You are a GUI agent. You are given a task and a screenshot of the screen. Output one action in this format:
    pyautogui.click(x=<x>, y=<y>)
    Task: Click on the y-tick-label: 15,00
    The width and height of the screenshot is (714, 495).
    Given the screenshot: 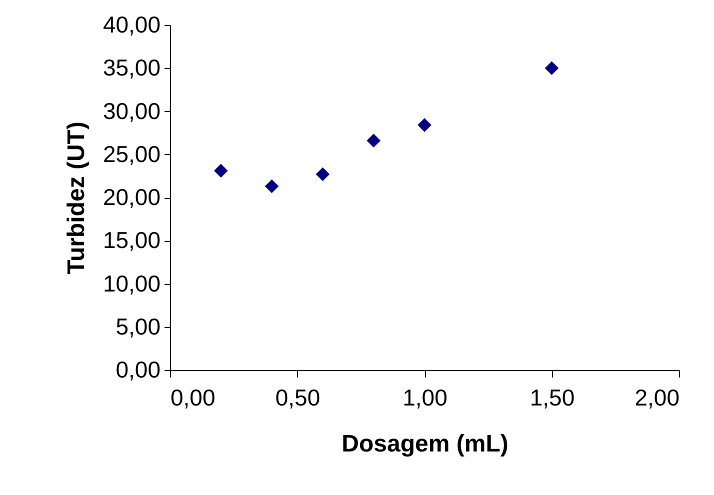 What is the action you would take?
    pyautogui.click(x=131, y=240)
    